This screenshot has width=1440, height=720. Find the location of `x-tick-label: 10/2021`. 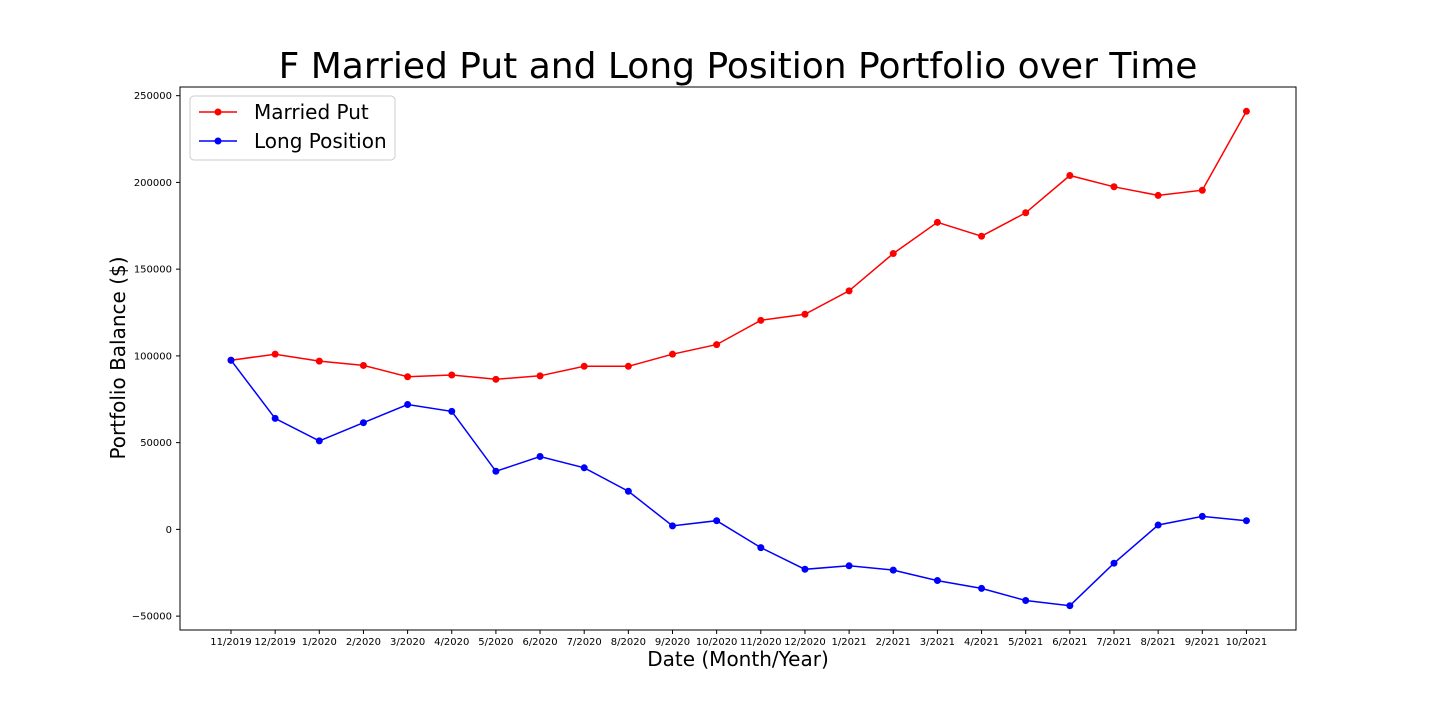

x-tick-label: 10/2021 is located at coordinates (1247, 642).